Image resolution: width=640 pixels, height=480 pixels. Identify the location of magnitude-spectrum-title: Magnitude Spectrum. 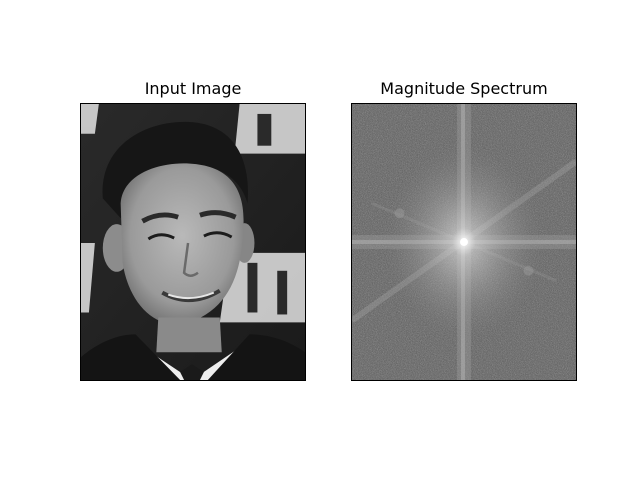
(464, 88).